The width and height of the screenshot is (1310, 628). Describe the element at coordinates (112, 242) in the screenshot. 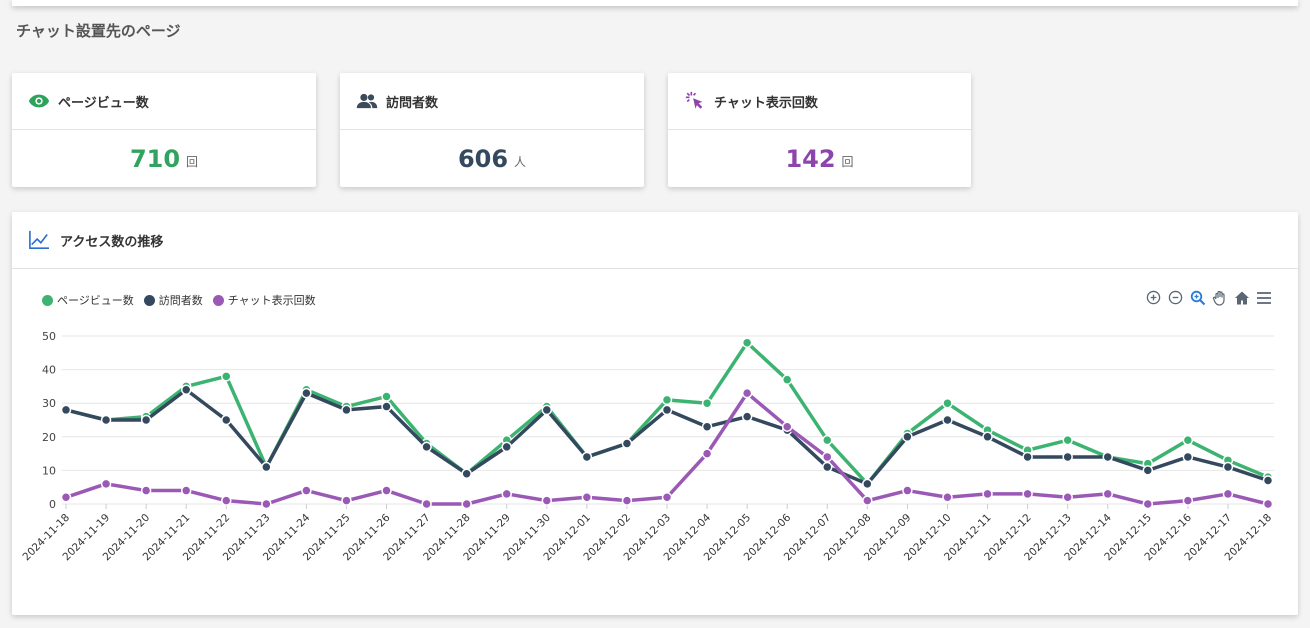

I see `chart-title: アクセス数の推移` at that location.